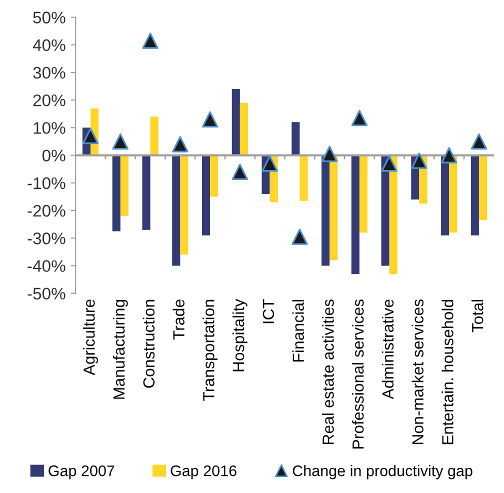  What do you see at coordinates (47, 294) in the screenshot?
I see `y-tick-label: -50%` at bounding box center [47, 294].